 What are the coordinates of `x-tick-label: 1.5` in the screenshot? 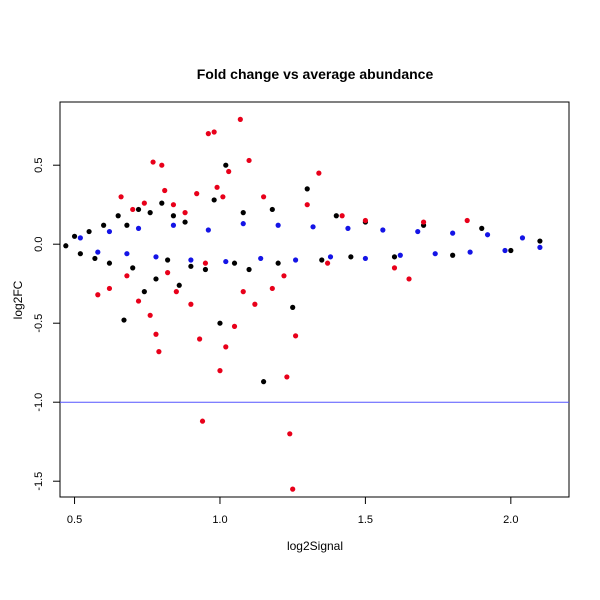 It's located at (365, 520).